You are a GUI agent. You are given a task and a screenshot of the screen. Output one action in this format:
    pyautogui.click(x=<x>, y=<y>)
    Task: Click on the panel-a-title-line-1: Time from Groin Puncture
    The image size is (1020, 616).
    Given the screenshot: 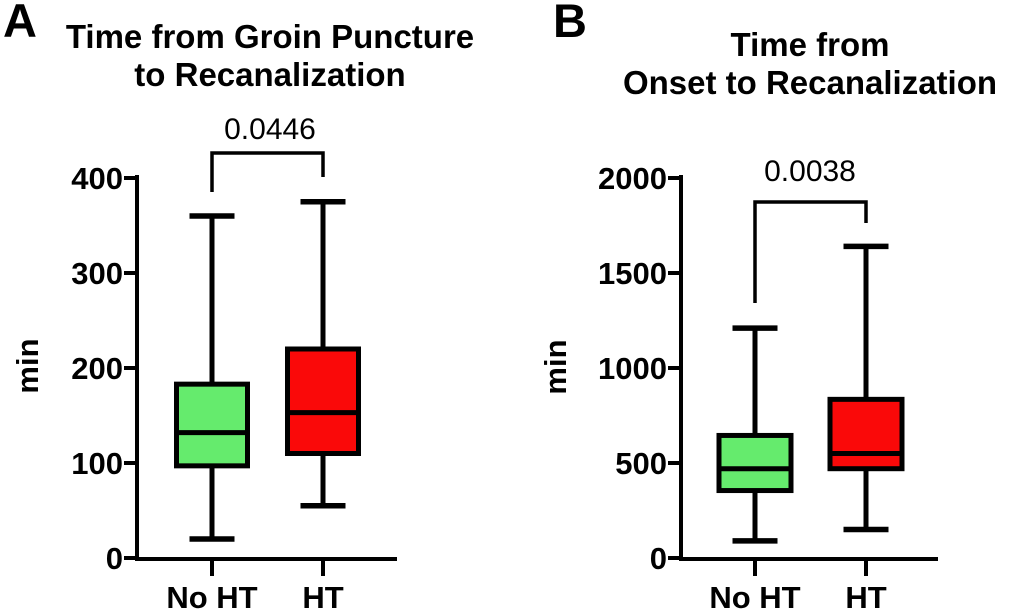 What is the action you would take?
    pyautogui.click(x=270, y=36)
    